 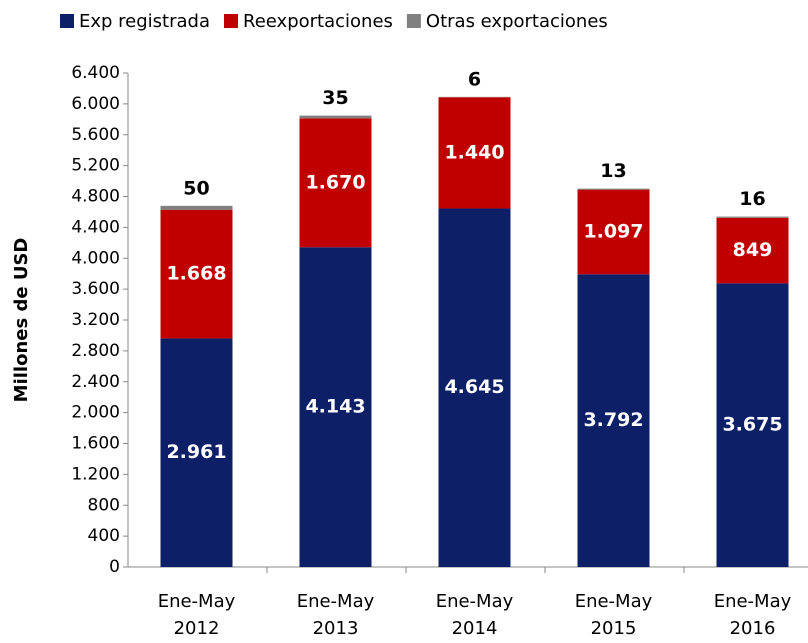 I want to click on y-tick-label: 1.600, so click(x=95, y=444).